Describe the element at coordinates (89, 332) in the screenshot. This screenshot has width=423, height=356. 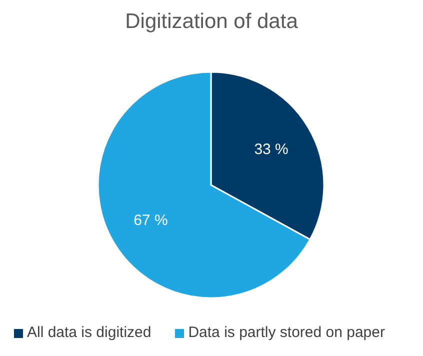
I see `legend-label: All data is digitized` at that location.